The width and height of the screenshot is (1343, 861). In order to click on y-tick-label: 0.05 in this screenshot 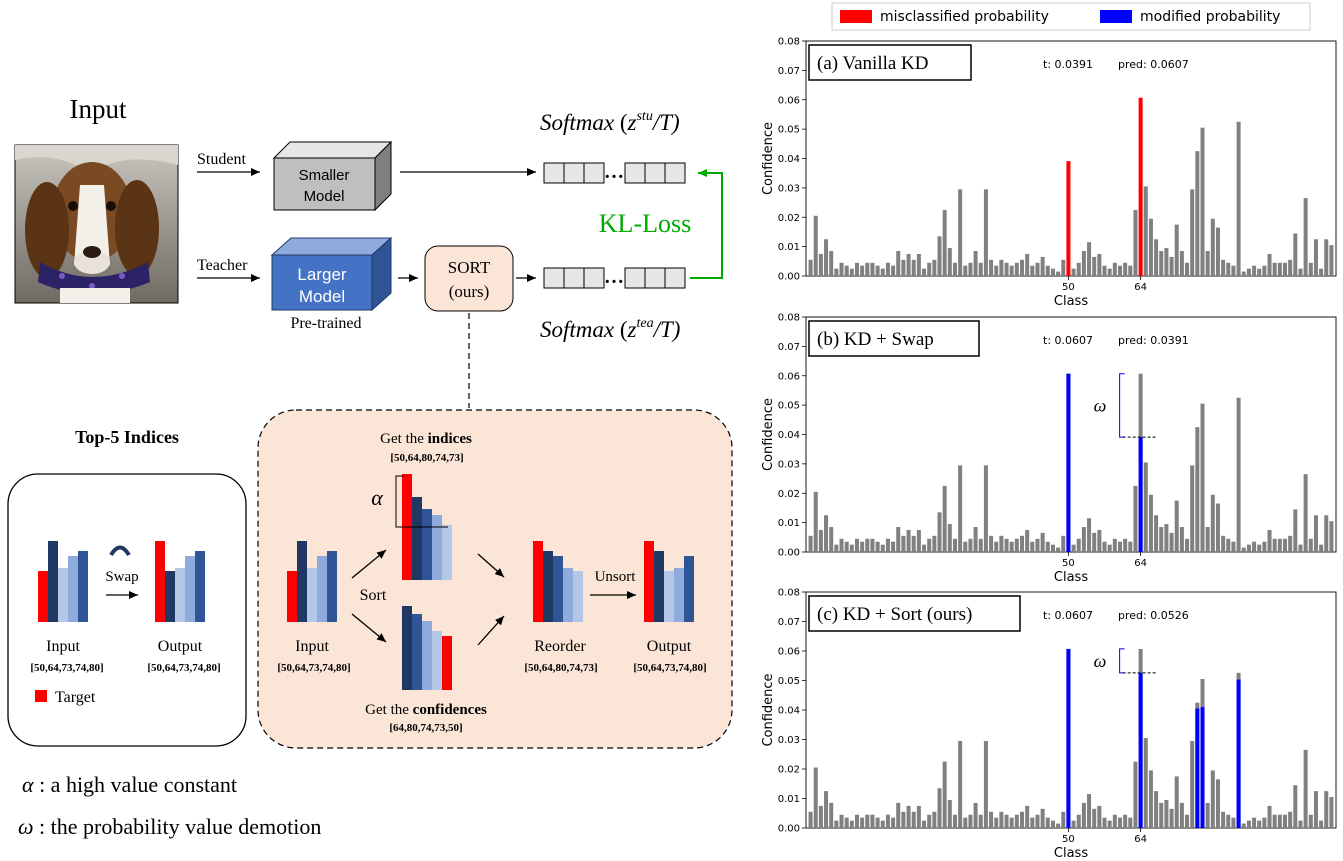, I will do `click(789, 406)`.